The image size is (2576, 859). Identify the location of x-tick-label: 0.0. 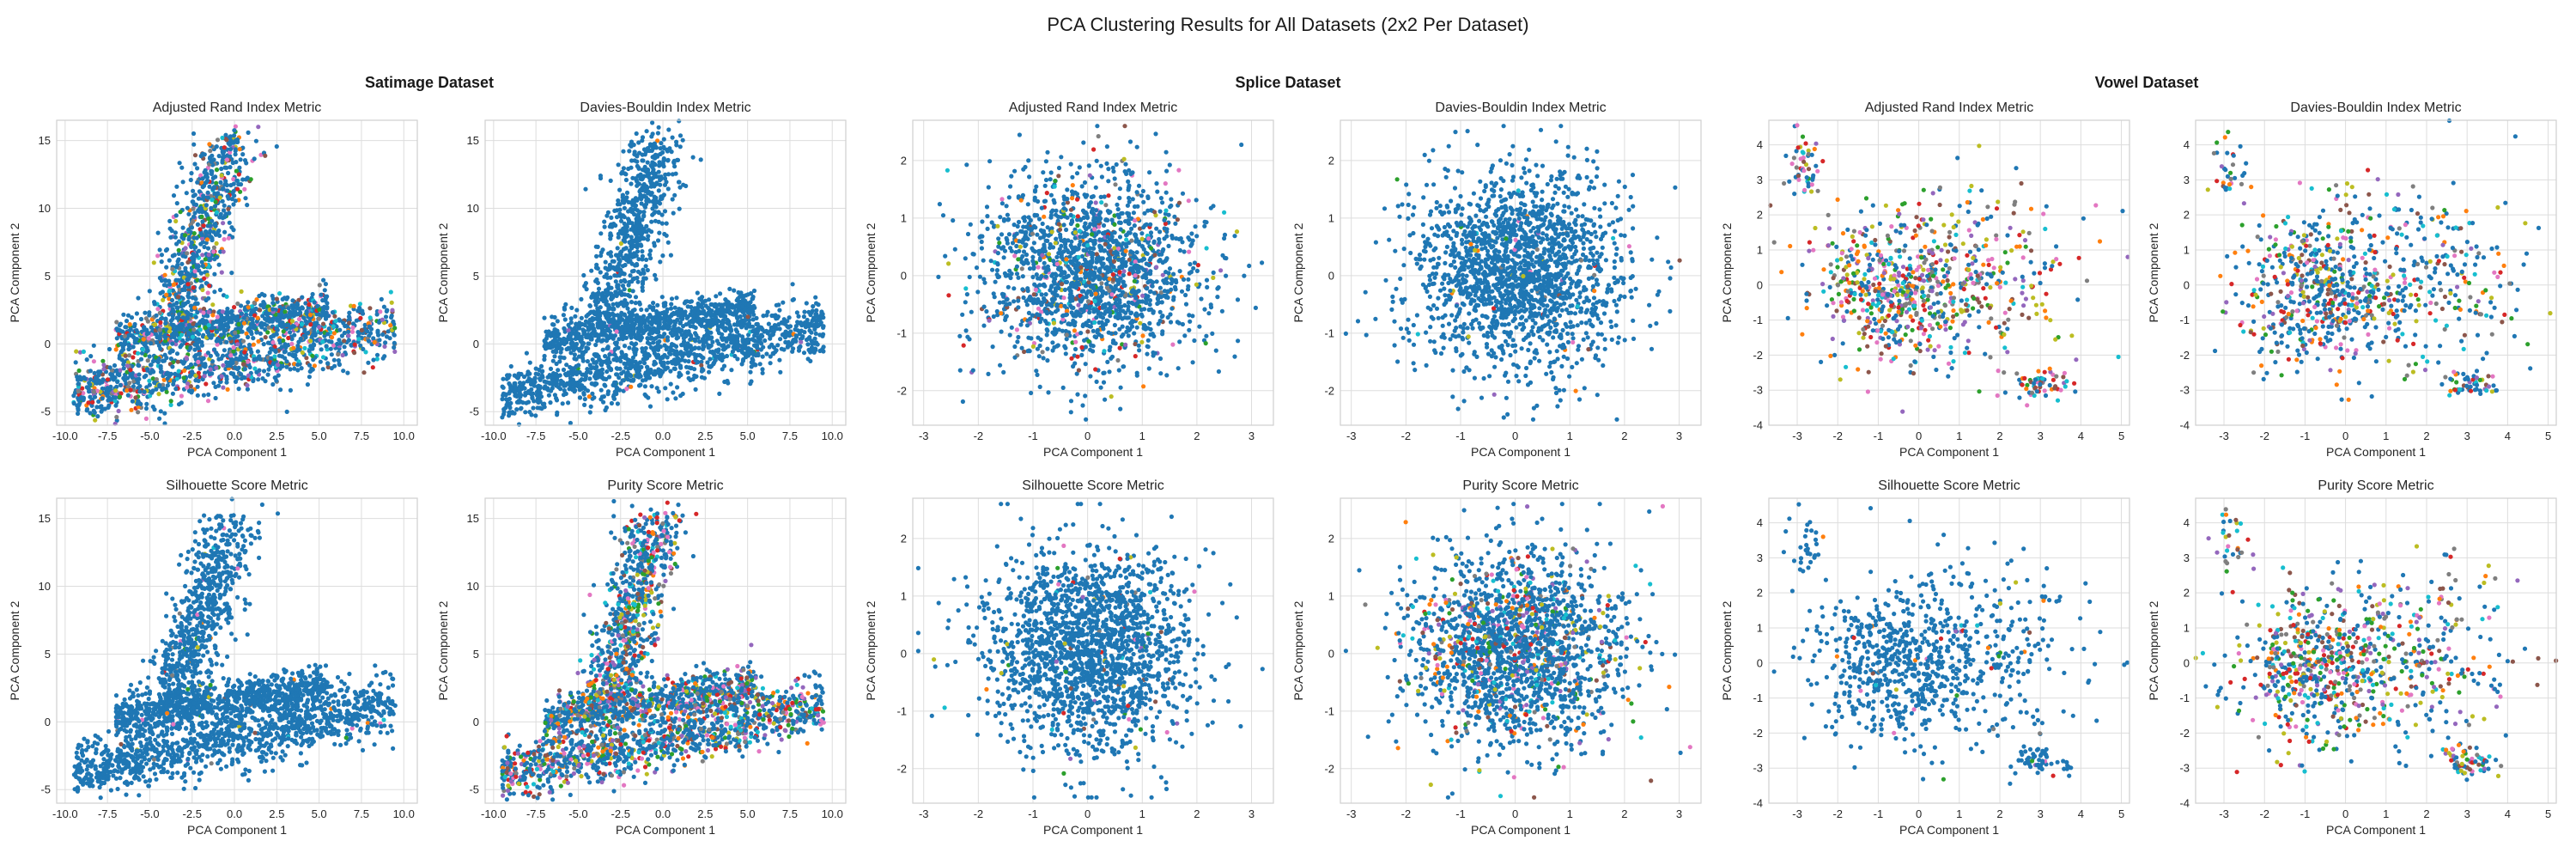
(663, 436).